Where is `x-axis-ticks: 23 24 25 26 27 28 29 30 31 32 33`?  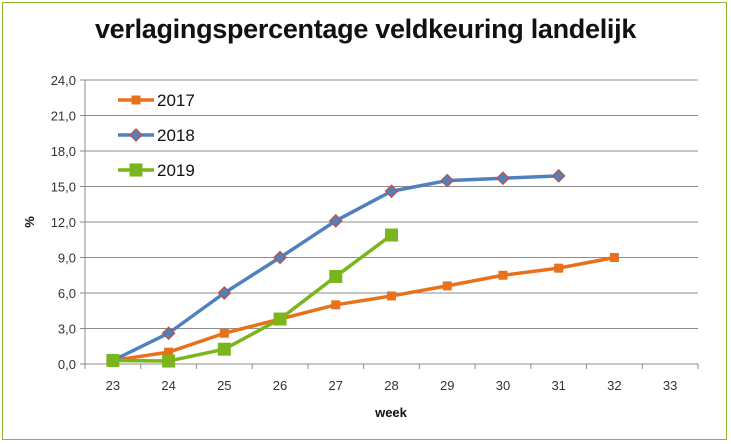
x-axis-ticks: 23 24 25 26 27 28 29 30 31 32 33 is located at coordinates (392, 385).